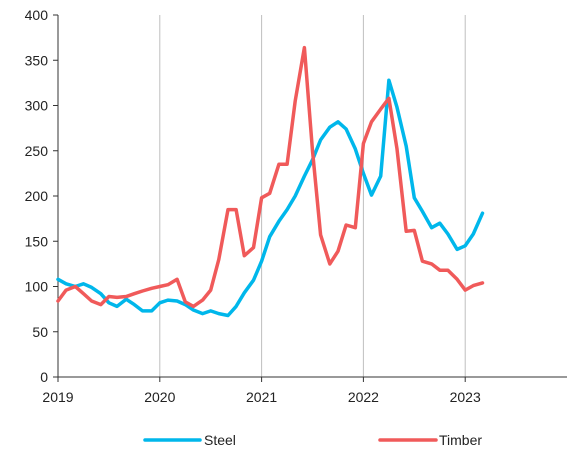 This screenshot has height=450, width=567. Describe the element at coordinates (37, 151) in the screenshot. I see `y-tick-label: 250` at that location.